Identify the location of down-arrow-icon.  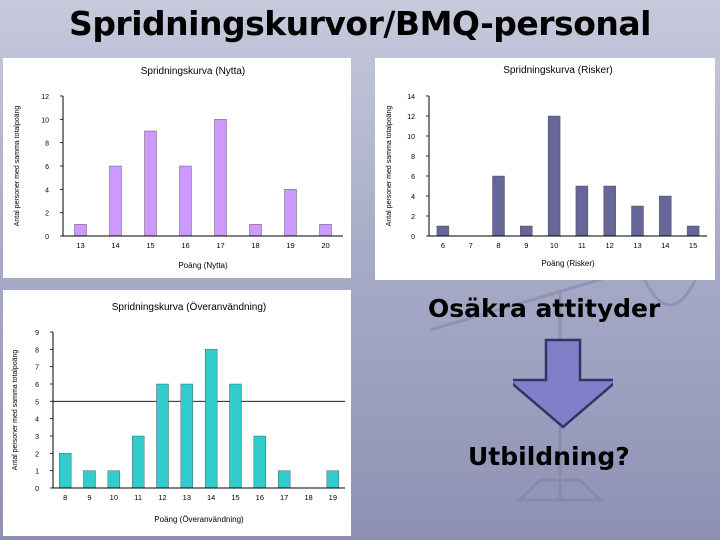
(563, 383).